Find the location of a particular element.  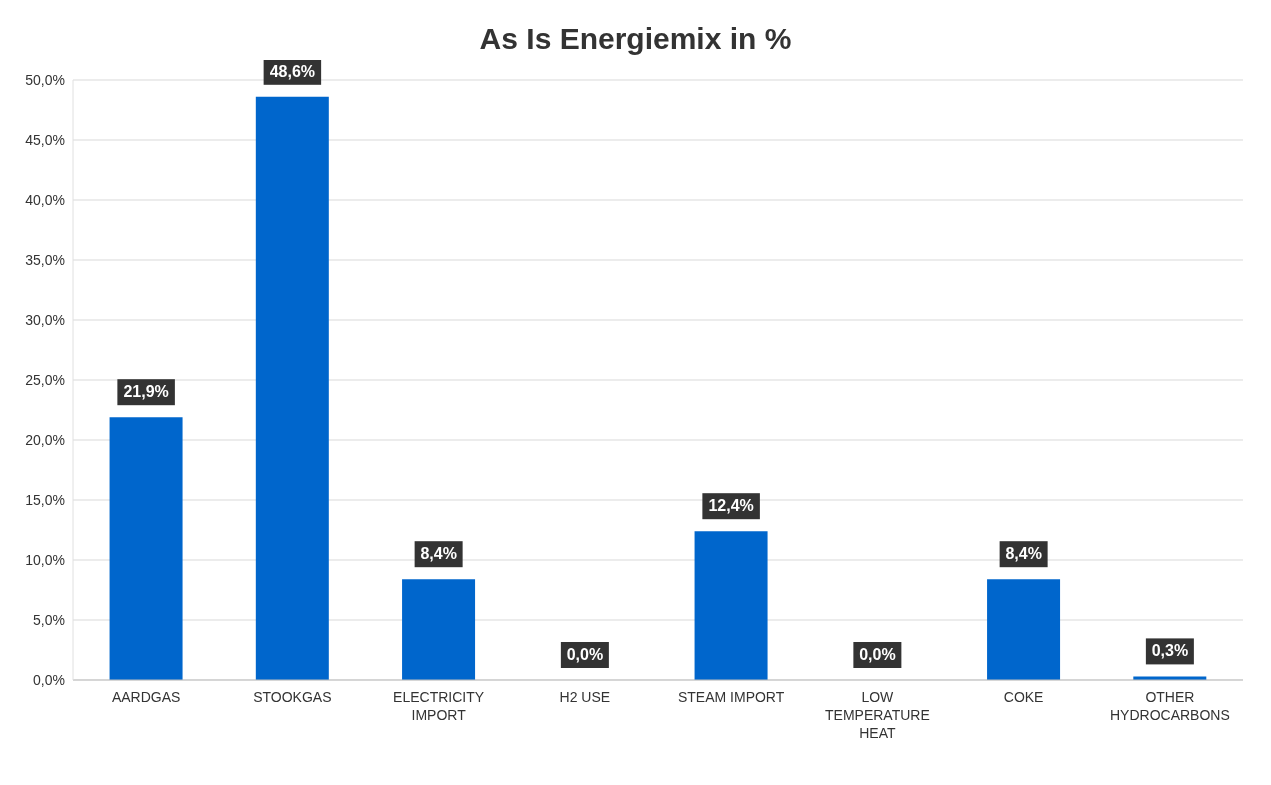

x-tick-label: H2 USE is located at coordinates (585, 697).